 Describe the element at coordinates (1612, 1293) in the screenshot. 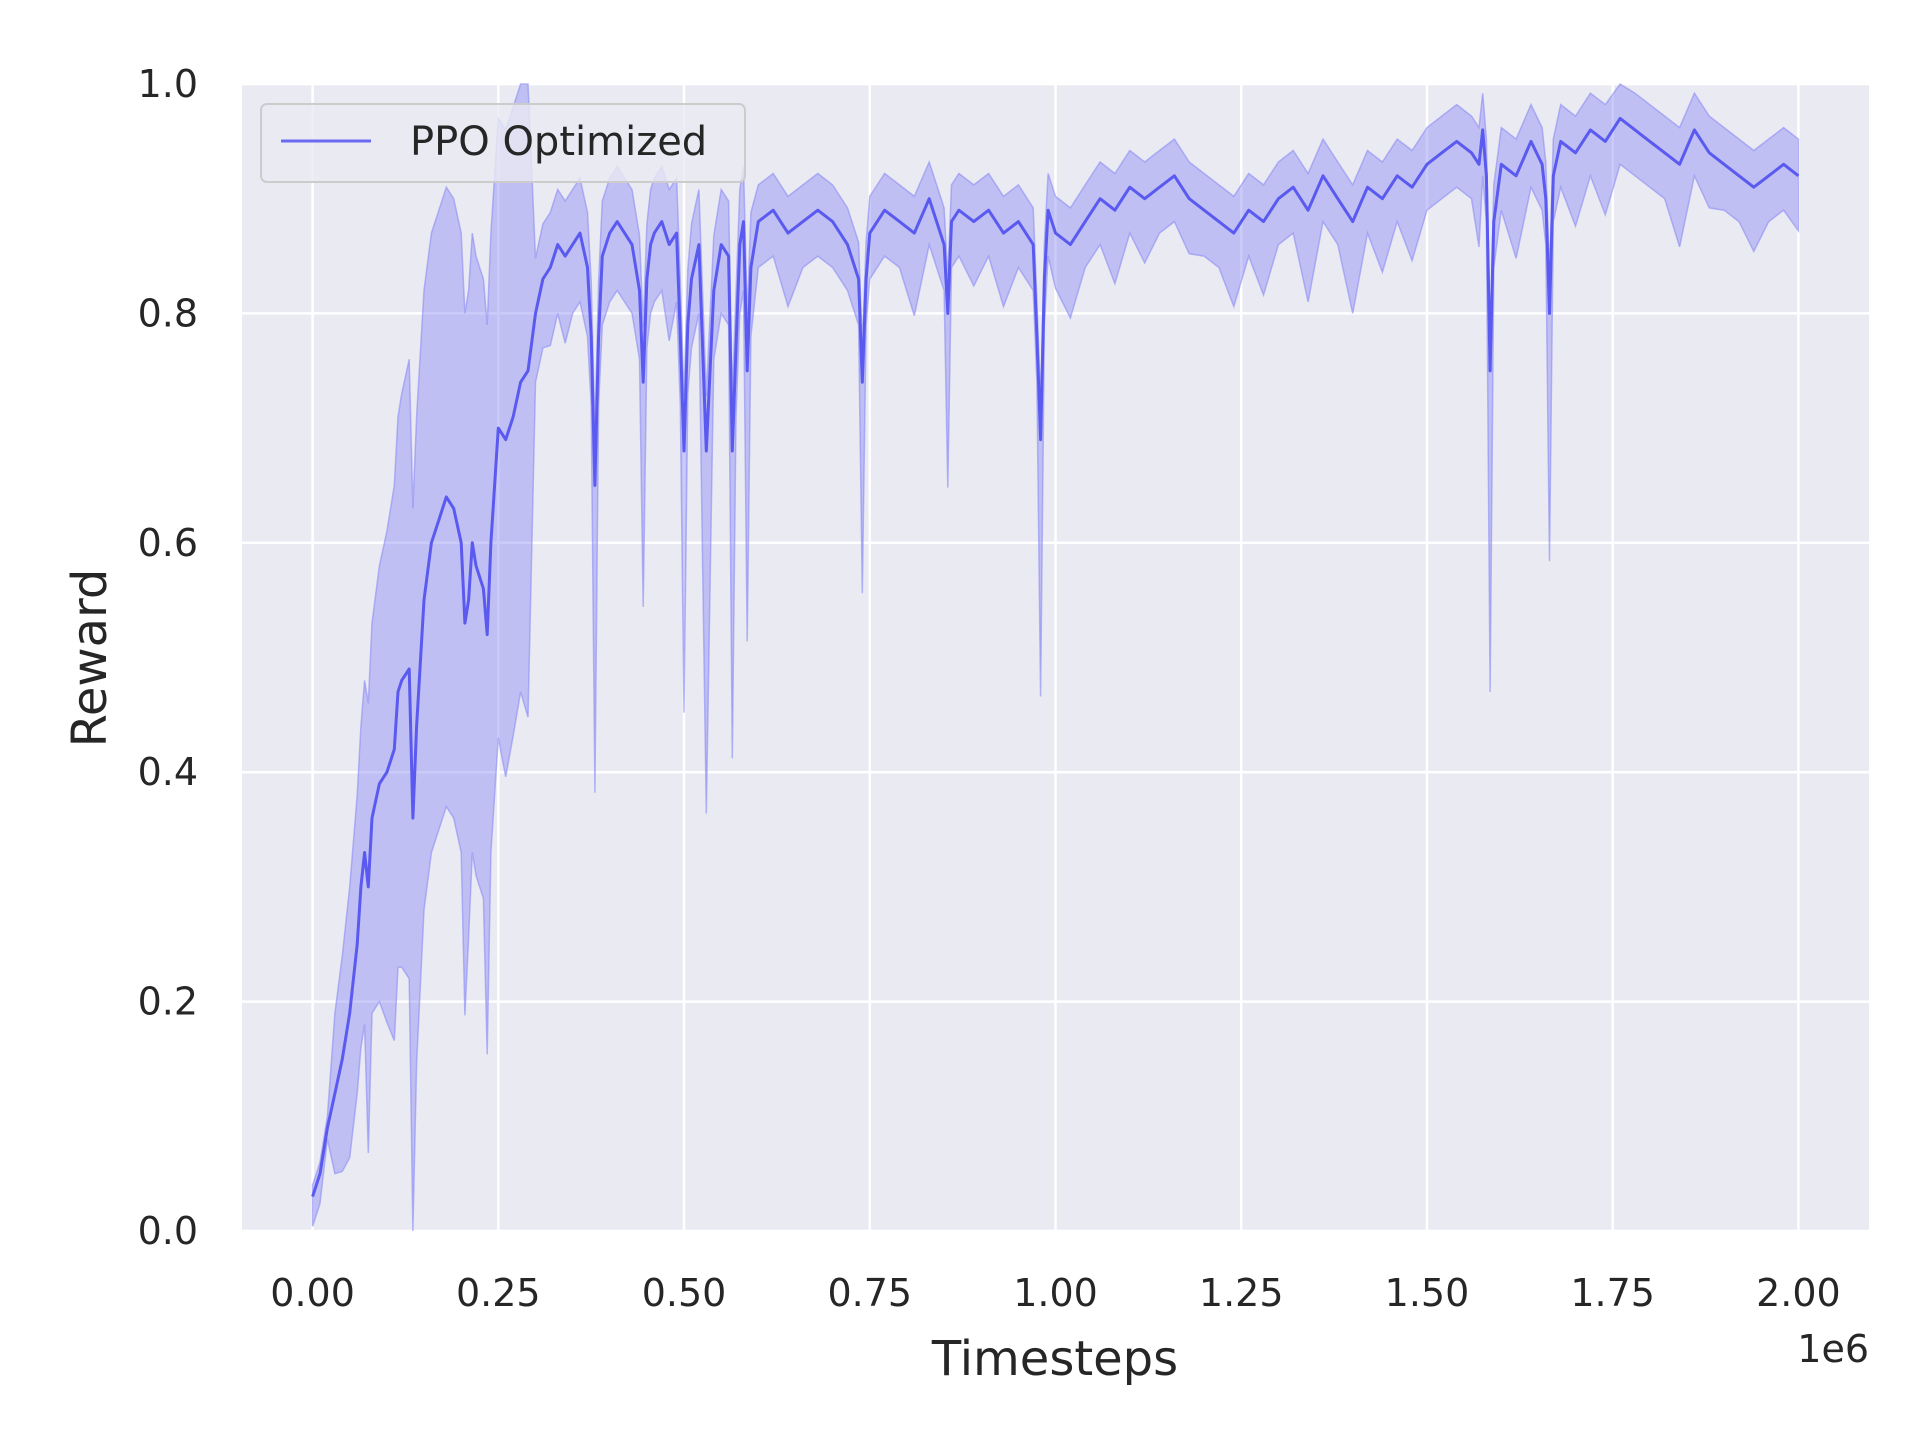

I see `x-tick-label: 1.75` at that location.